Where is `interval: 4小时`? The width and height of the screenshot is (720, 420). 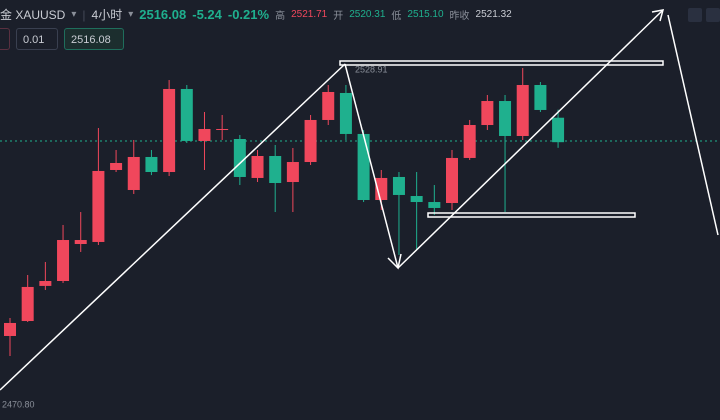 interval: 4小时 is located at coordinates (107, 15).